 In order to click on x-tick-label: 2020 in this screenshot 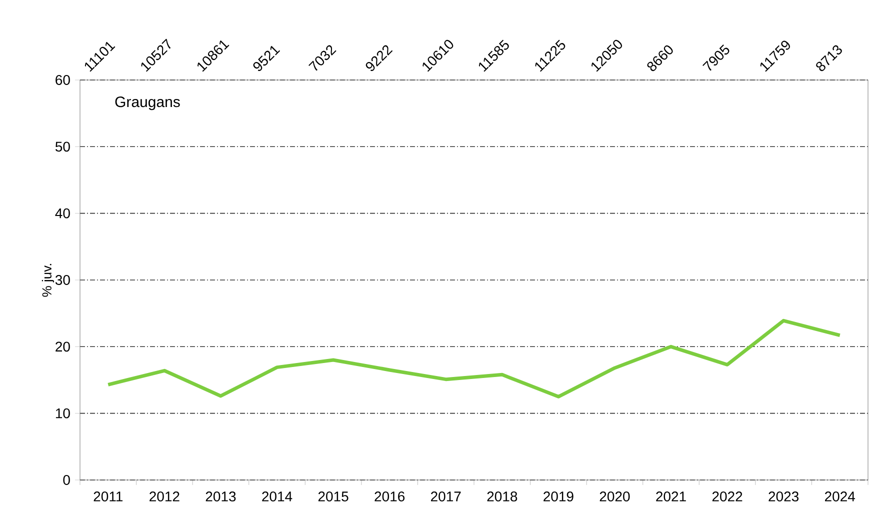, I will do `click(615, 497)`.